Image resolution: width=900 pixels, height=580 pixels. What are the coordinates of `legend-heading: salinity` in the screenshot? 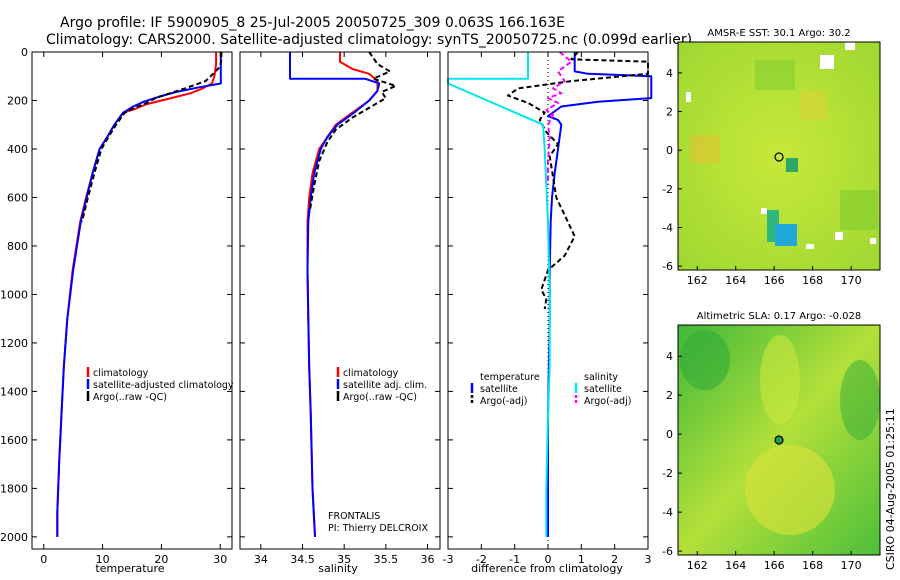 It's located at (601, 377).